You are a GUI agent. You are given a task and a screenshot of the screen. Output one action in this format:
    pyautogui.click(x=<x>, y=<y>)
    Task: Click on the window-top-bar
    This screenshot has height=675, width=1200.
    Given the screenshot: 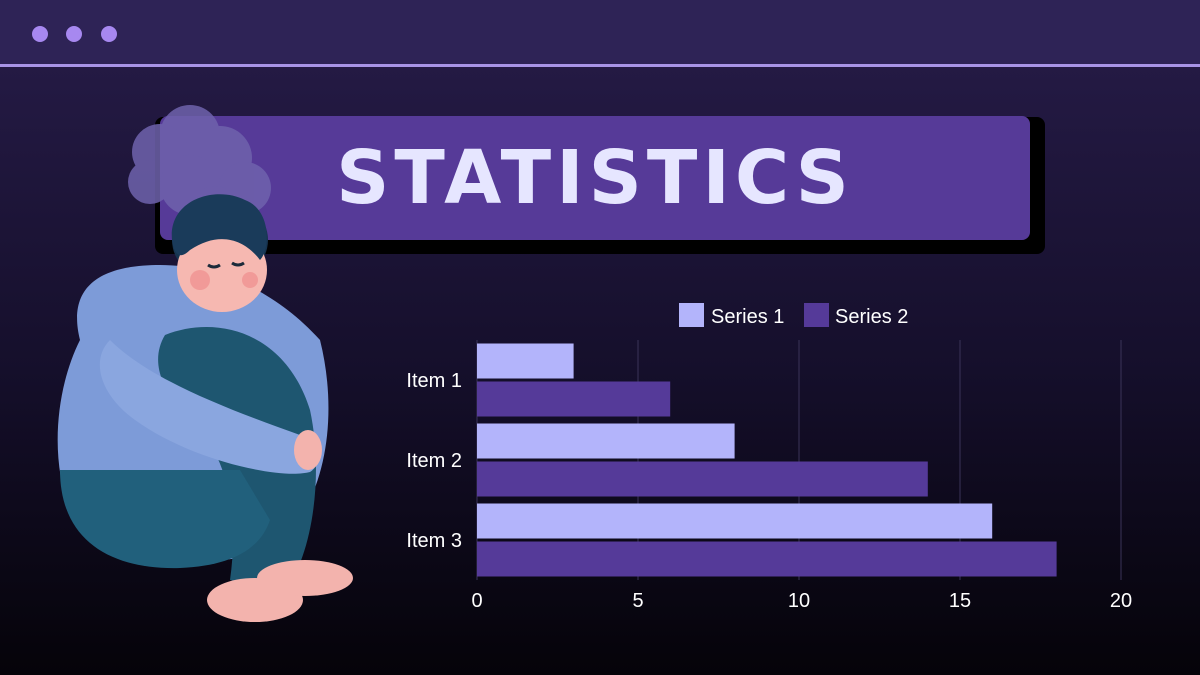 What is the action you would take?
    pyautogui.click(x=600, y=32)
    